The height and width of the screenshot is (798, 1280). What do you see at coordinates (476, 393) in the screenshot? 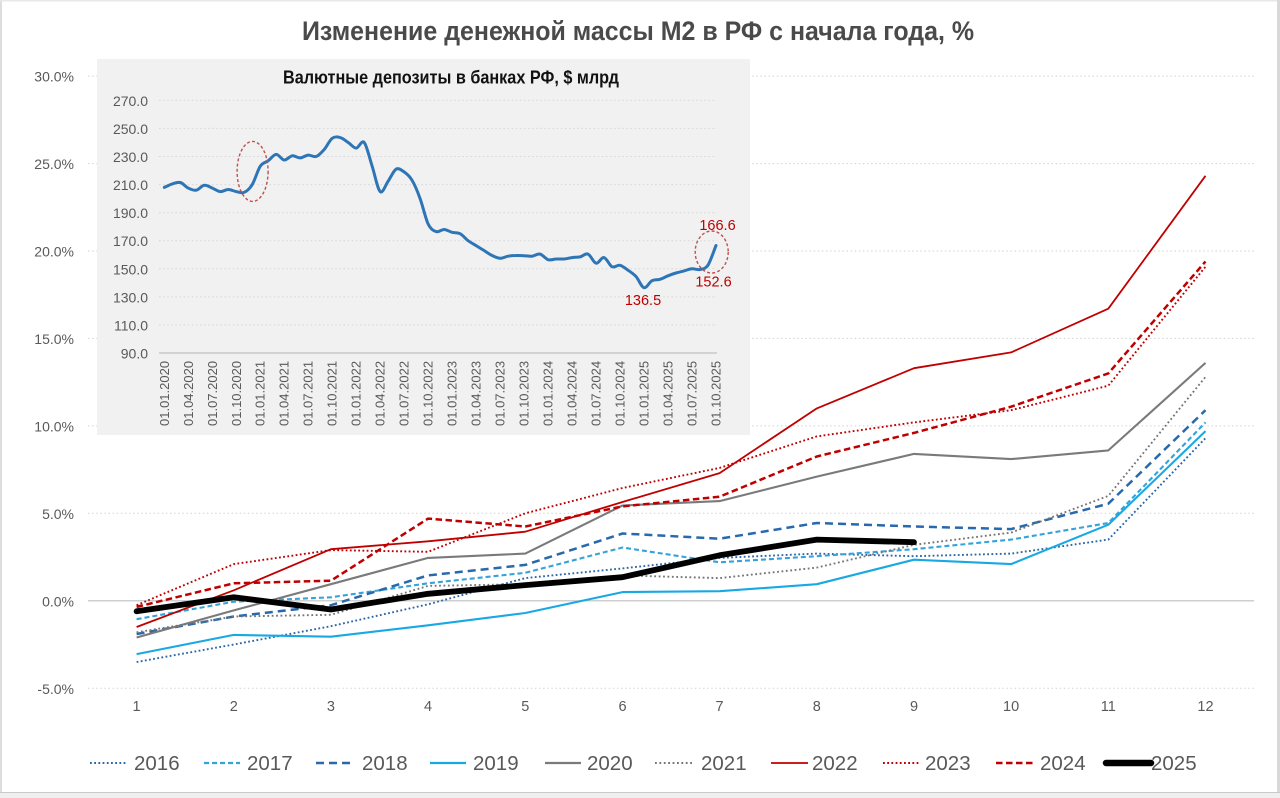
I see `svg-text: 01.04.2023` at bounding box center [476, 393].